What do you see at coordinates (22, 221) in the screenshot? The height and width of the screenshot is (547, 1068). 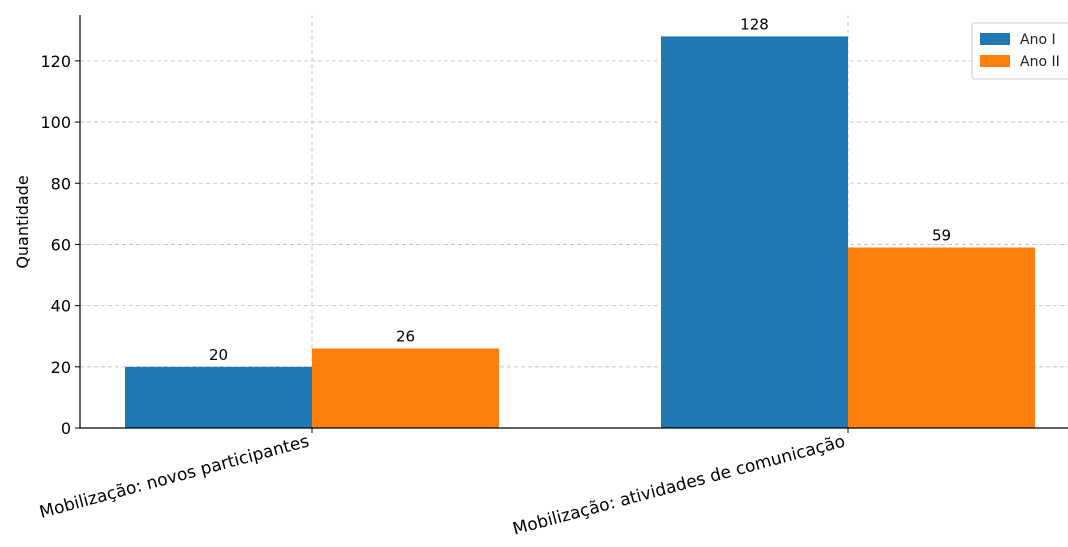 I see `y-axis-label: Quantidade` at bounding box center [22, 221].